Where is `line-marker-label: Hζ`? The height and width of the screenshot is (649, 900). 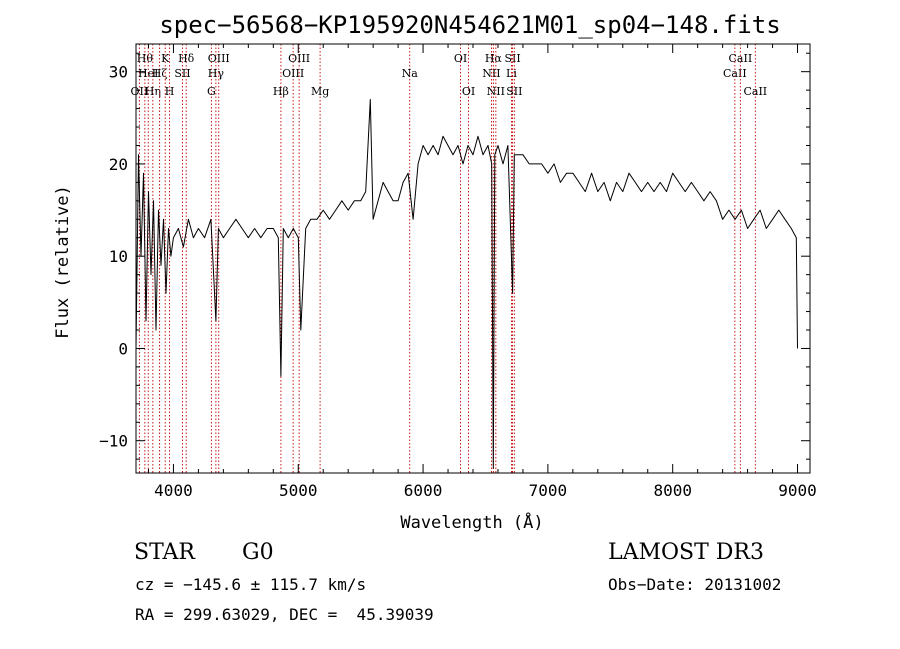
line-marker-label: Hζ is located at coordinates (160, 73).